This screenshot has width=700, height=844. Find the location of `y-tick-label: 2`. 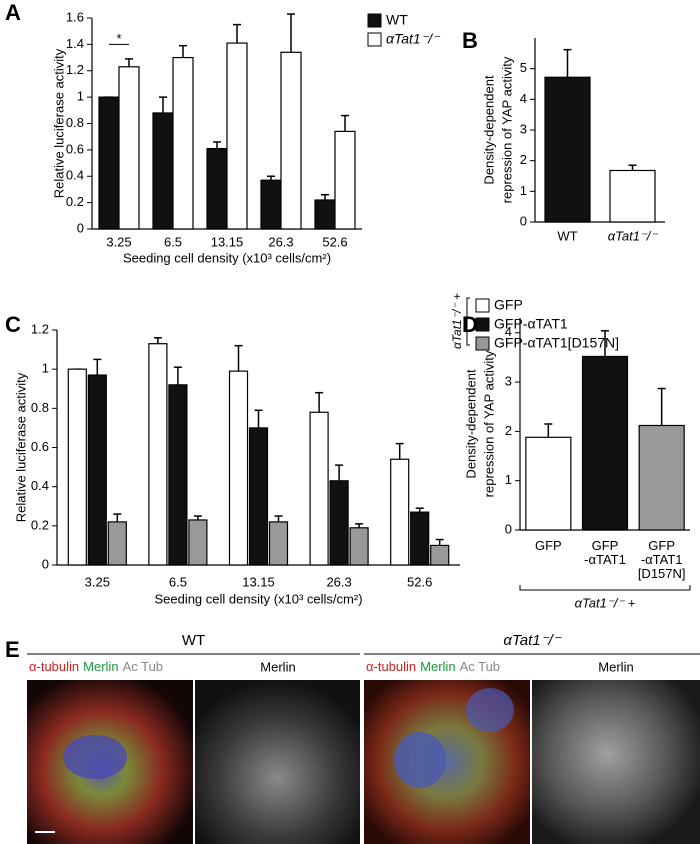

y-tick-label: 2 is located at coordinates (508, 430).